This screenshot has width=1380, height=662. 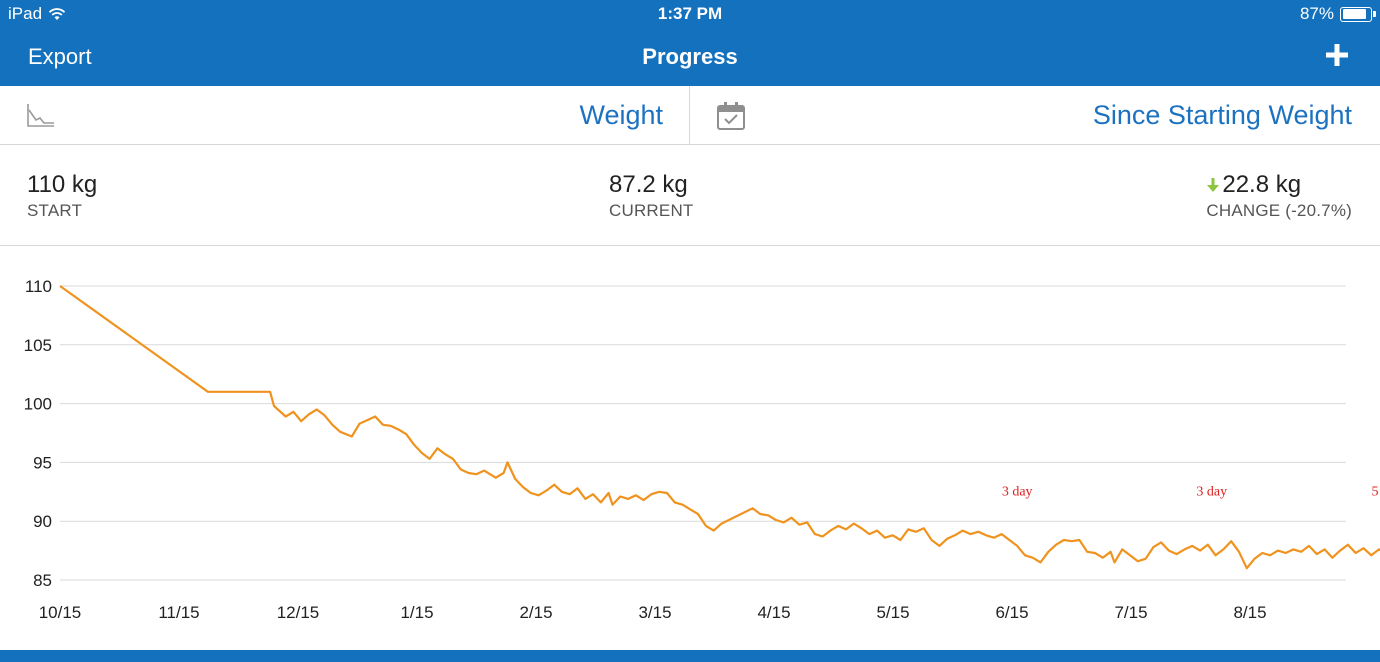 I want to click on selector-divider, so click(x=689, y=115).